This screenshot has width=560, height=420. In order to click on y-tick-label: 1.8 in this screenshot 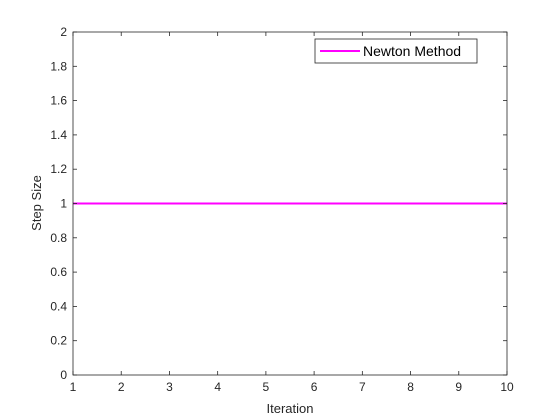, I will do `click(58, 66)`.